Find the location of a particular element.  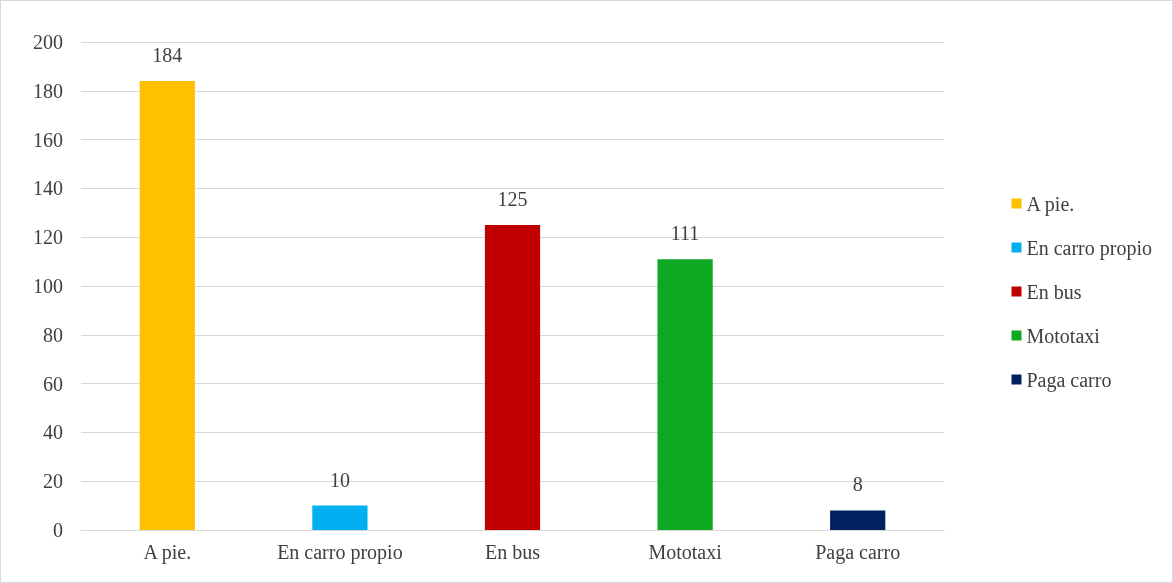

data-label: 10 is located at coordinates (339, 479).